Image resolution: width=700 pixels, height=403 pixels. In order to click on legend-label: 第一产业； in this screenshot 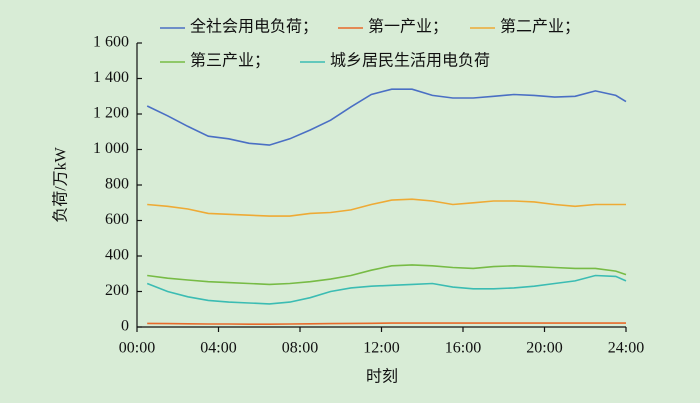, I will do `click(408, 27)`.